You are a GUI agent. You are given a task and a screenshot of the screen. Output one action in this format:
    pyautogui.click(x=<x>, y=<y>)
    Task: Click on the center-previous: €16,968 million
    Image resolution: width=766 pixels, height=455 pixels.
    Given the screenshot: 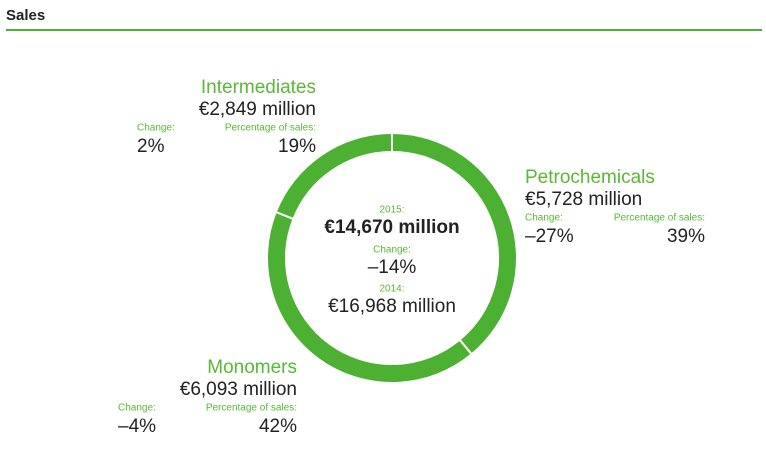 What is the action you would take?
    pyautogui.click(x=392, y=306)
    